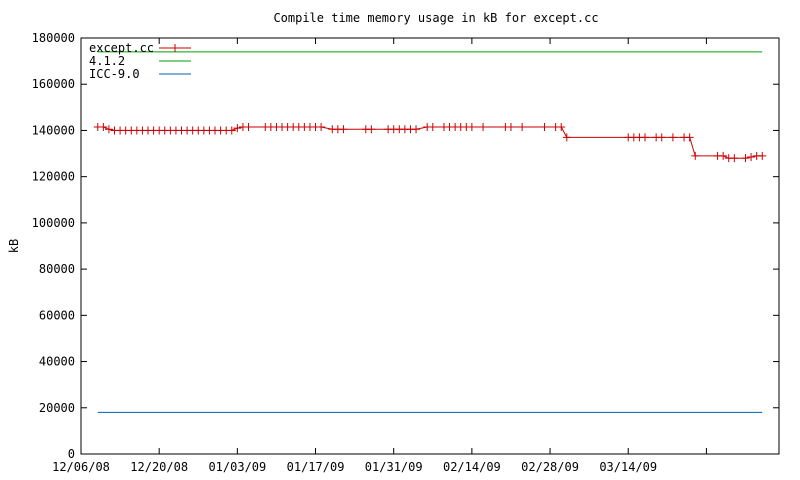 The height and width of the screenshot is (480, 800). What do you see at coordinates (316, 467) in the screenshot?
I see `x-tick-label: 01/17/09` at bounding box center [316, 467].